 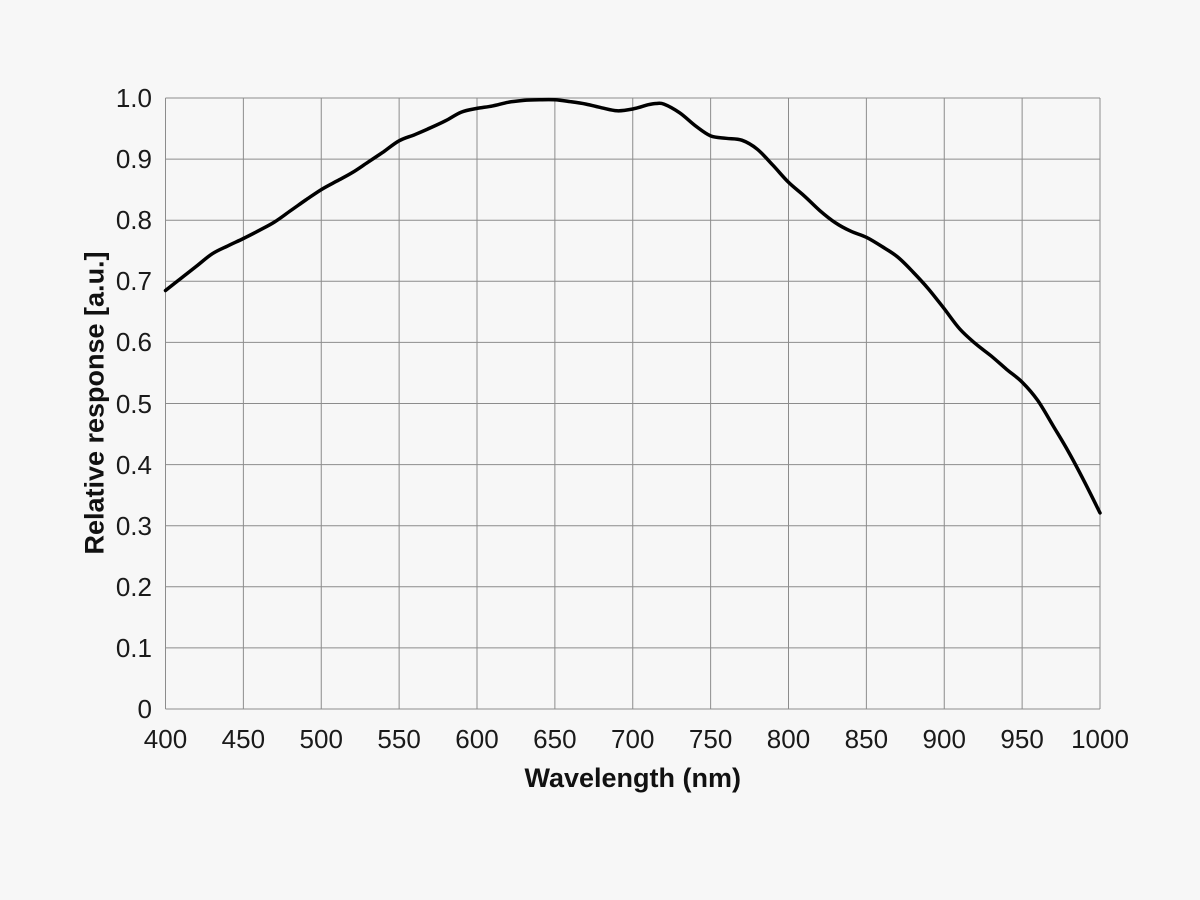 I want to click on y-tick-label: 0.3, so click(x=133, y=525).